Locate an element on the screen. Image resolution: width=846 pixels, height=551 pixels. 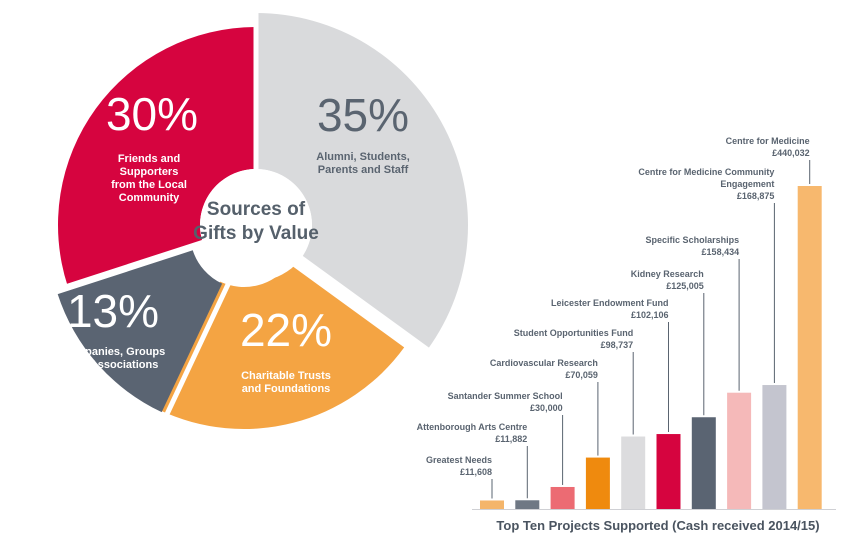
bar-value-label: £168,875 is located at coordinates (756, 196).